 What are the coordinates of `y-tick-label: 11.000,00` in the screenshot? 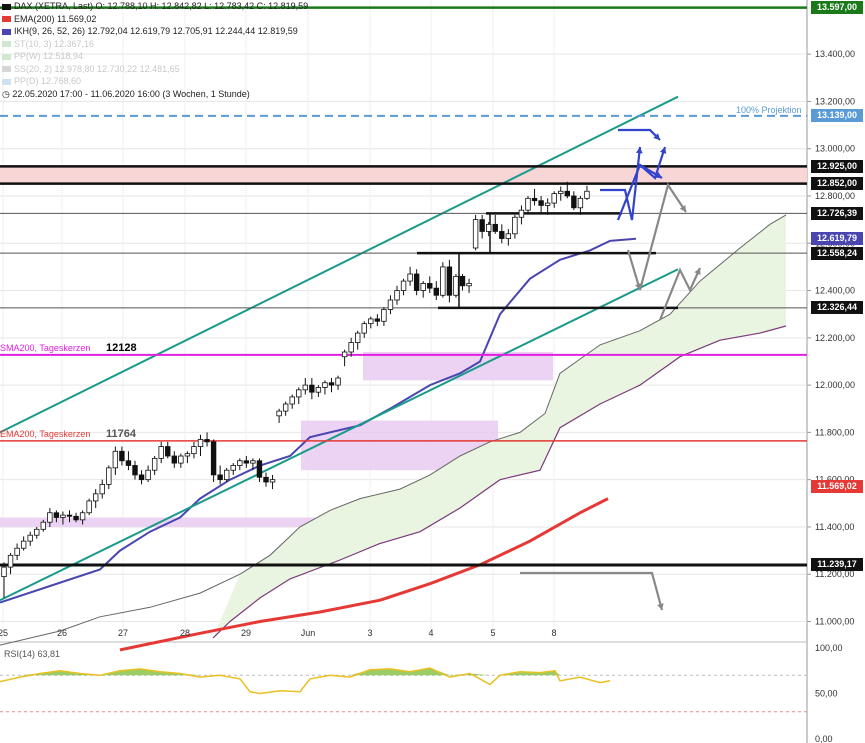 It's located at (834, 622).